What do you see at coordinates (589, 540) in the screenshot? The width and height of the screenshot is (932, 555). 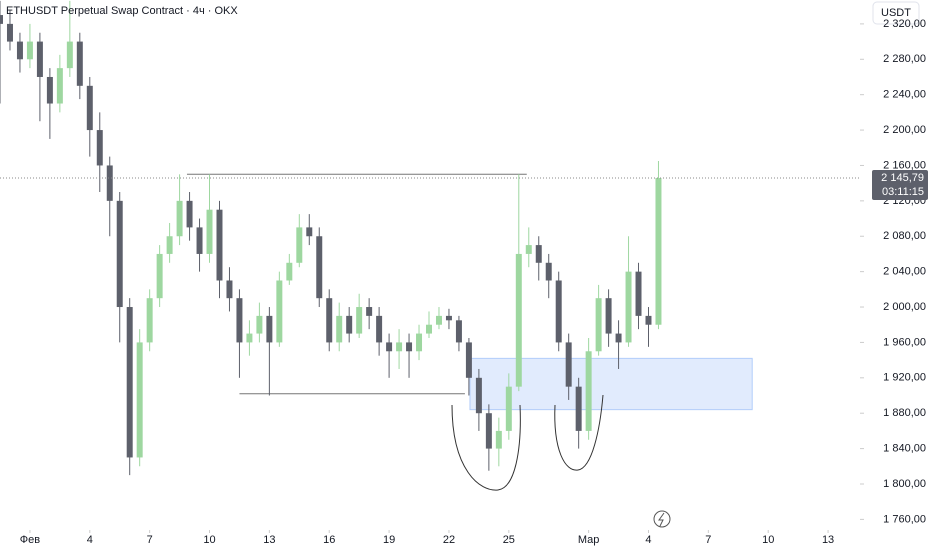 I see `x-tick-label: Мар` at bounding box center [589, 540].